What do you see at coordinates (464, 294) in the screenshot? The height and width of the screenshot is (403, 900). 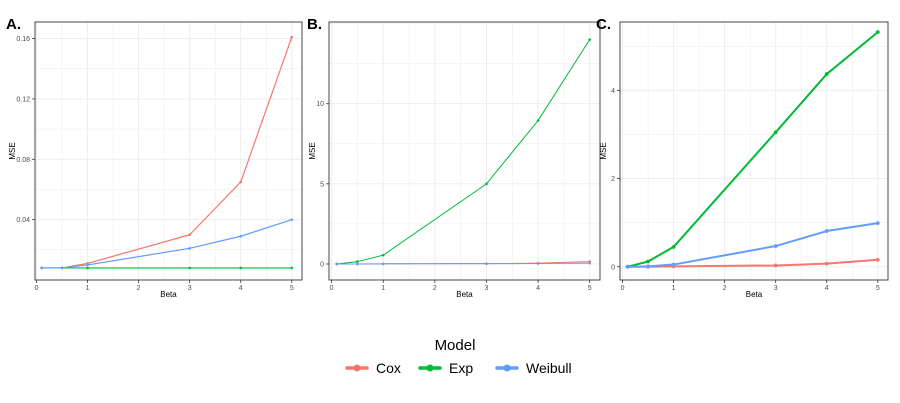 I see `panel-b-x-axis-title: Beta` at bounding box center [464, 294].